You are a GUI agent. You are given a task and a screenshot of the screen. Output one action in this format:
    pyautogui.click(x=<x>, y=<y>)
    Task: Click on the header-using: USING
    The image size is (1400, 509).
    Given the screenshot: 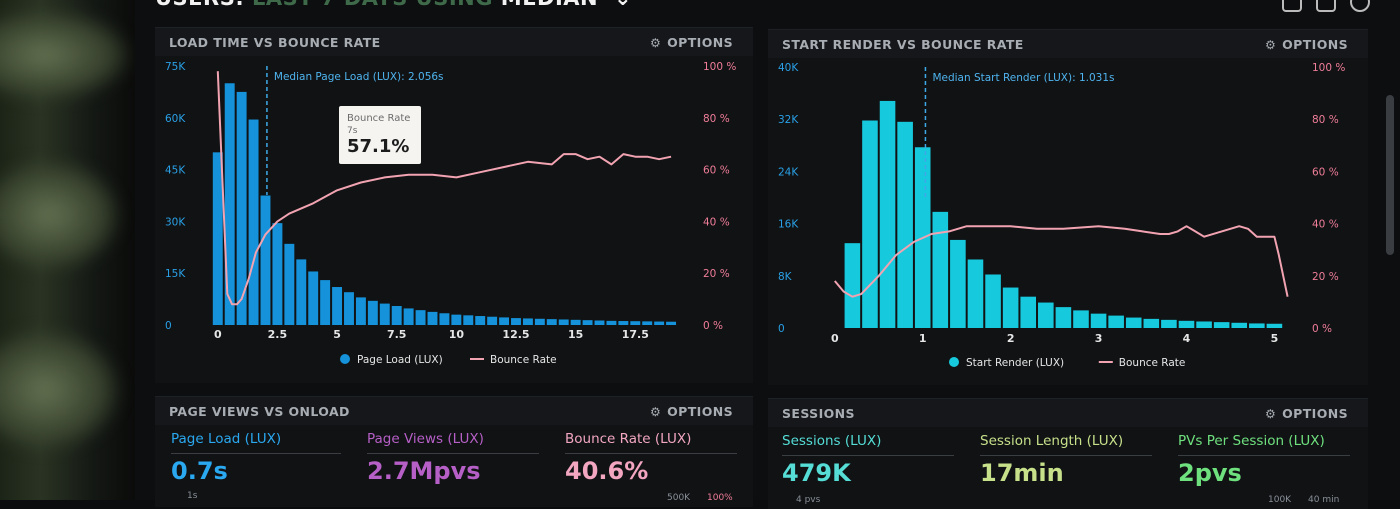 What is the action you would take?
    pyautogui.click(x=454, y=5)
    